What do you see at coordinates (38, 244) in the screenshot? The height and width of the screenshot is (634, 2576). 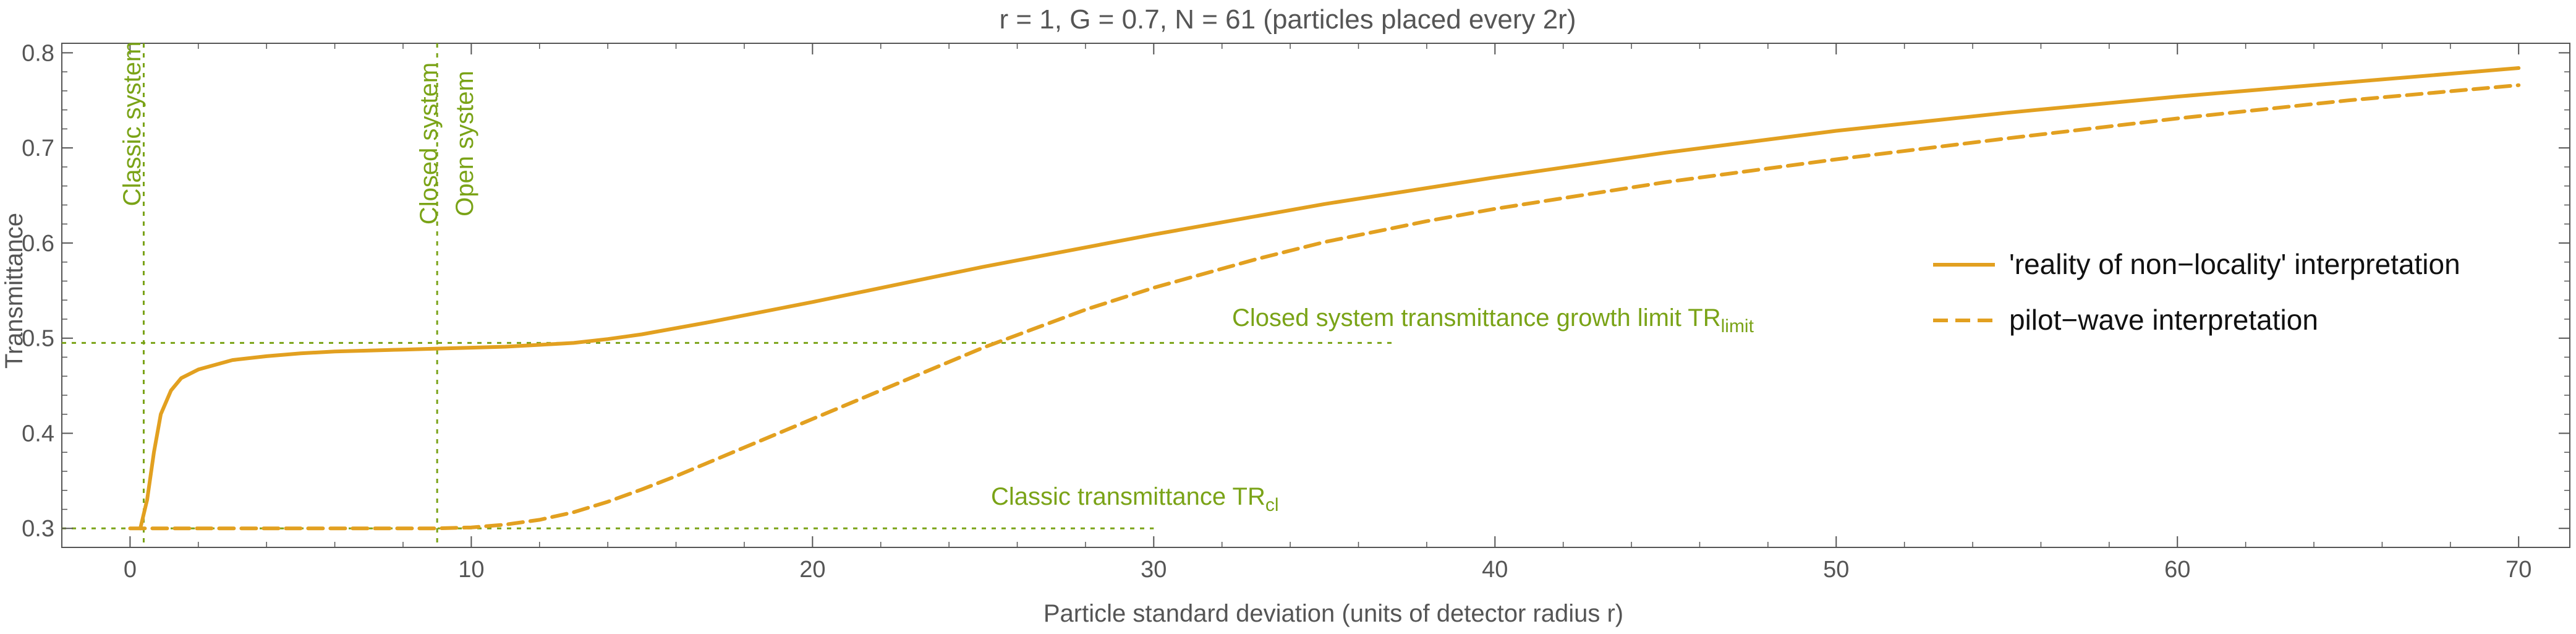 I see `y-tick-label: 0.6` at bounding box center [38, 244].